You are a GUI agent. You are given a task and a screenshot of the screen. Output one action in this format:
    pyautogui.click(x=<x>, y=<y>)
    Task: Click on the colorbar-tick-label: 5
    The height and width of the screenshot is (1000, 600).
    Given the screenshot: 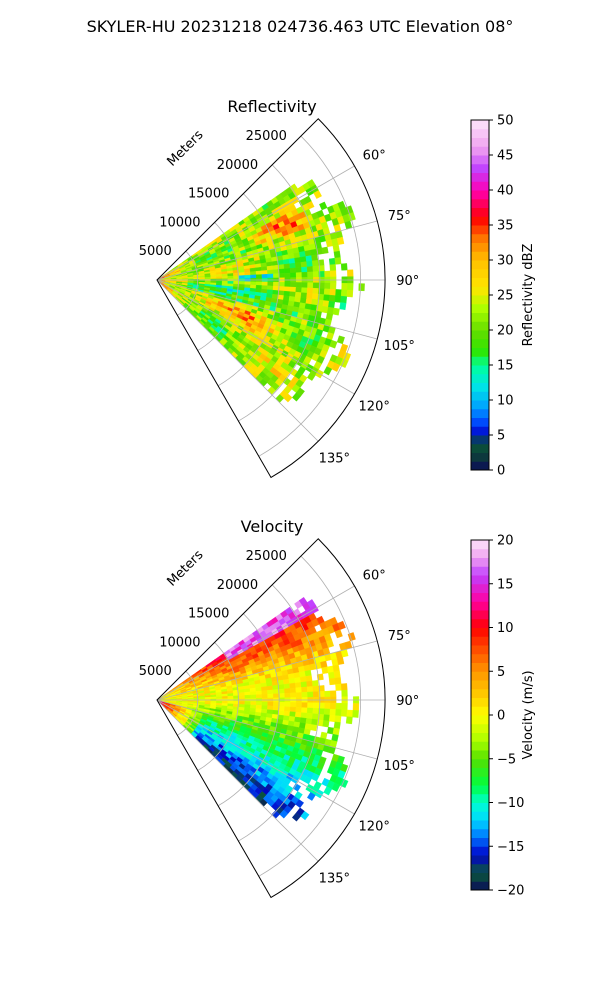 What is the action you would take?
    pyautogui.click(x=501, y=672)
    